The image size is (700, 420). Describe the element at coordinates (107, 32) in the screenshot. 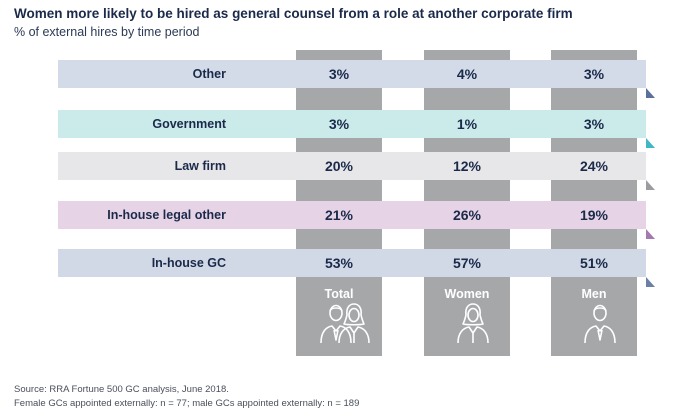

I see `chart-subtitle: % of external hires by time period` at that location.